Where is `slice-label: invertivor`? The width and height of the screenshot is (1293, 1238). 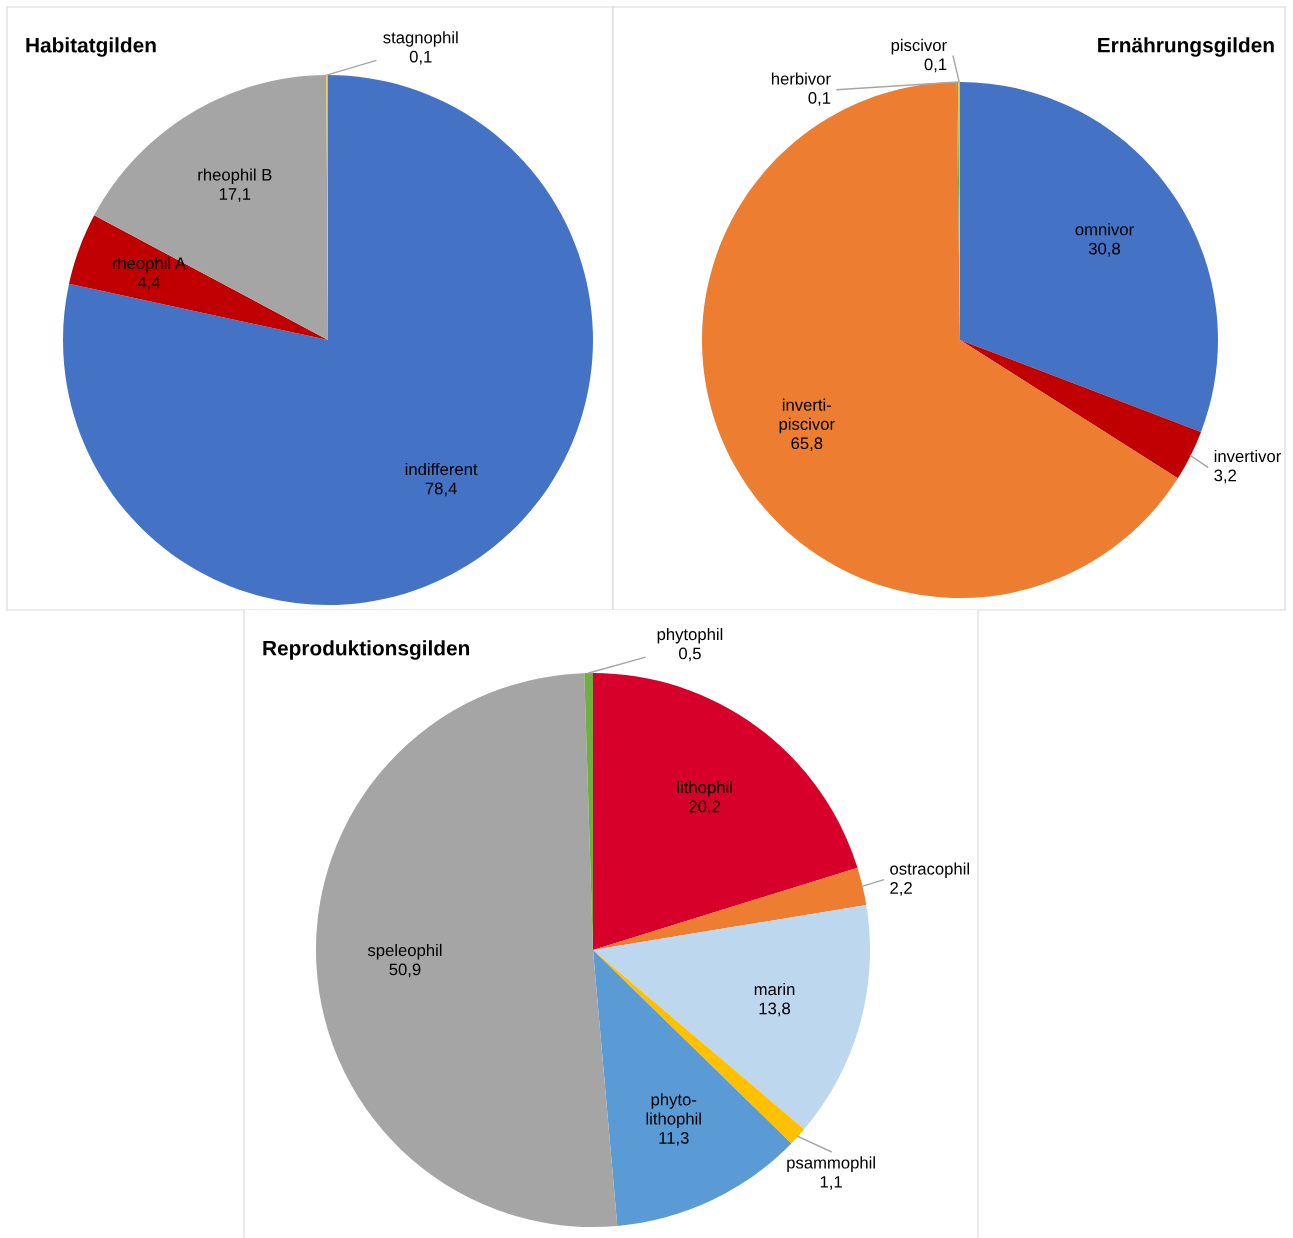 slice-label: invertivor is located at coordinates (1248, 456).